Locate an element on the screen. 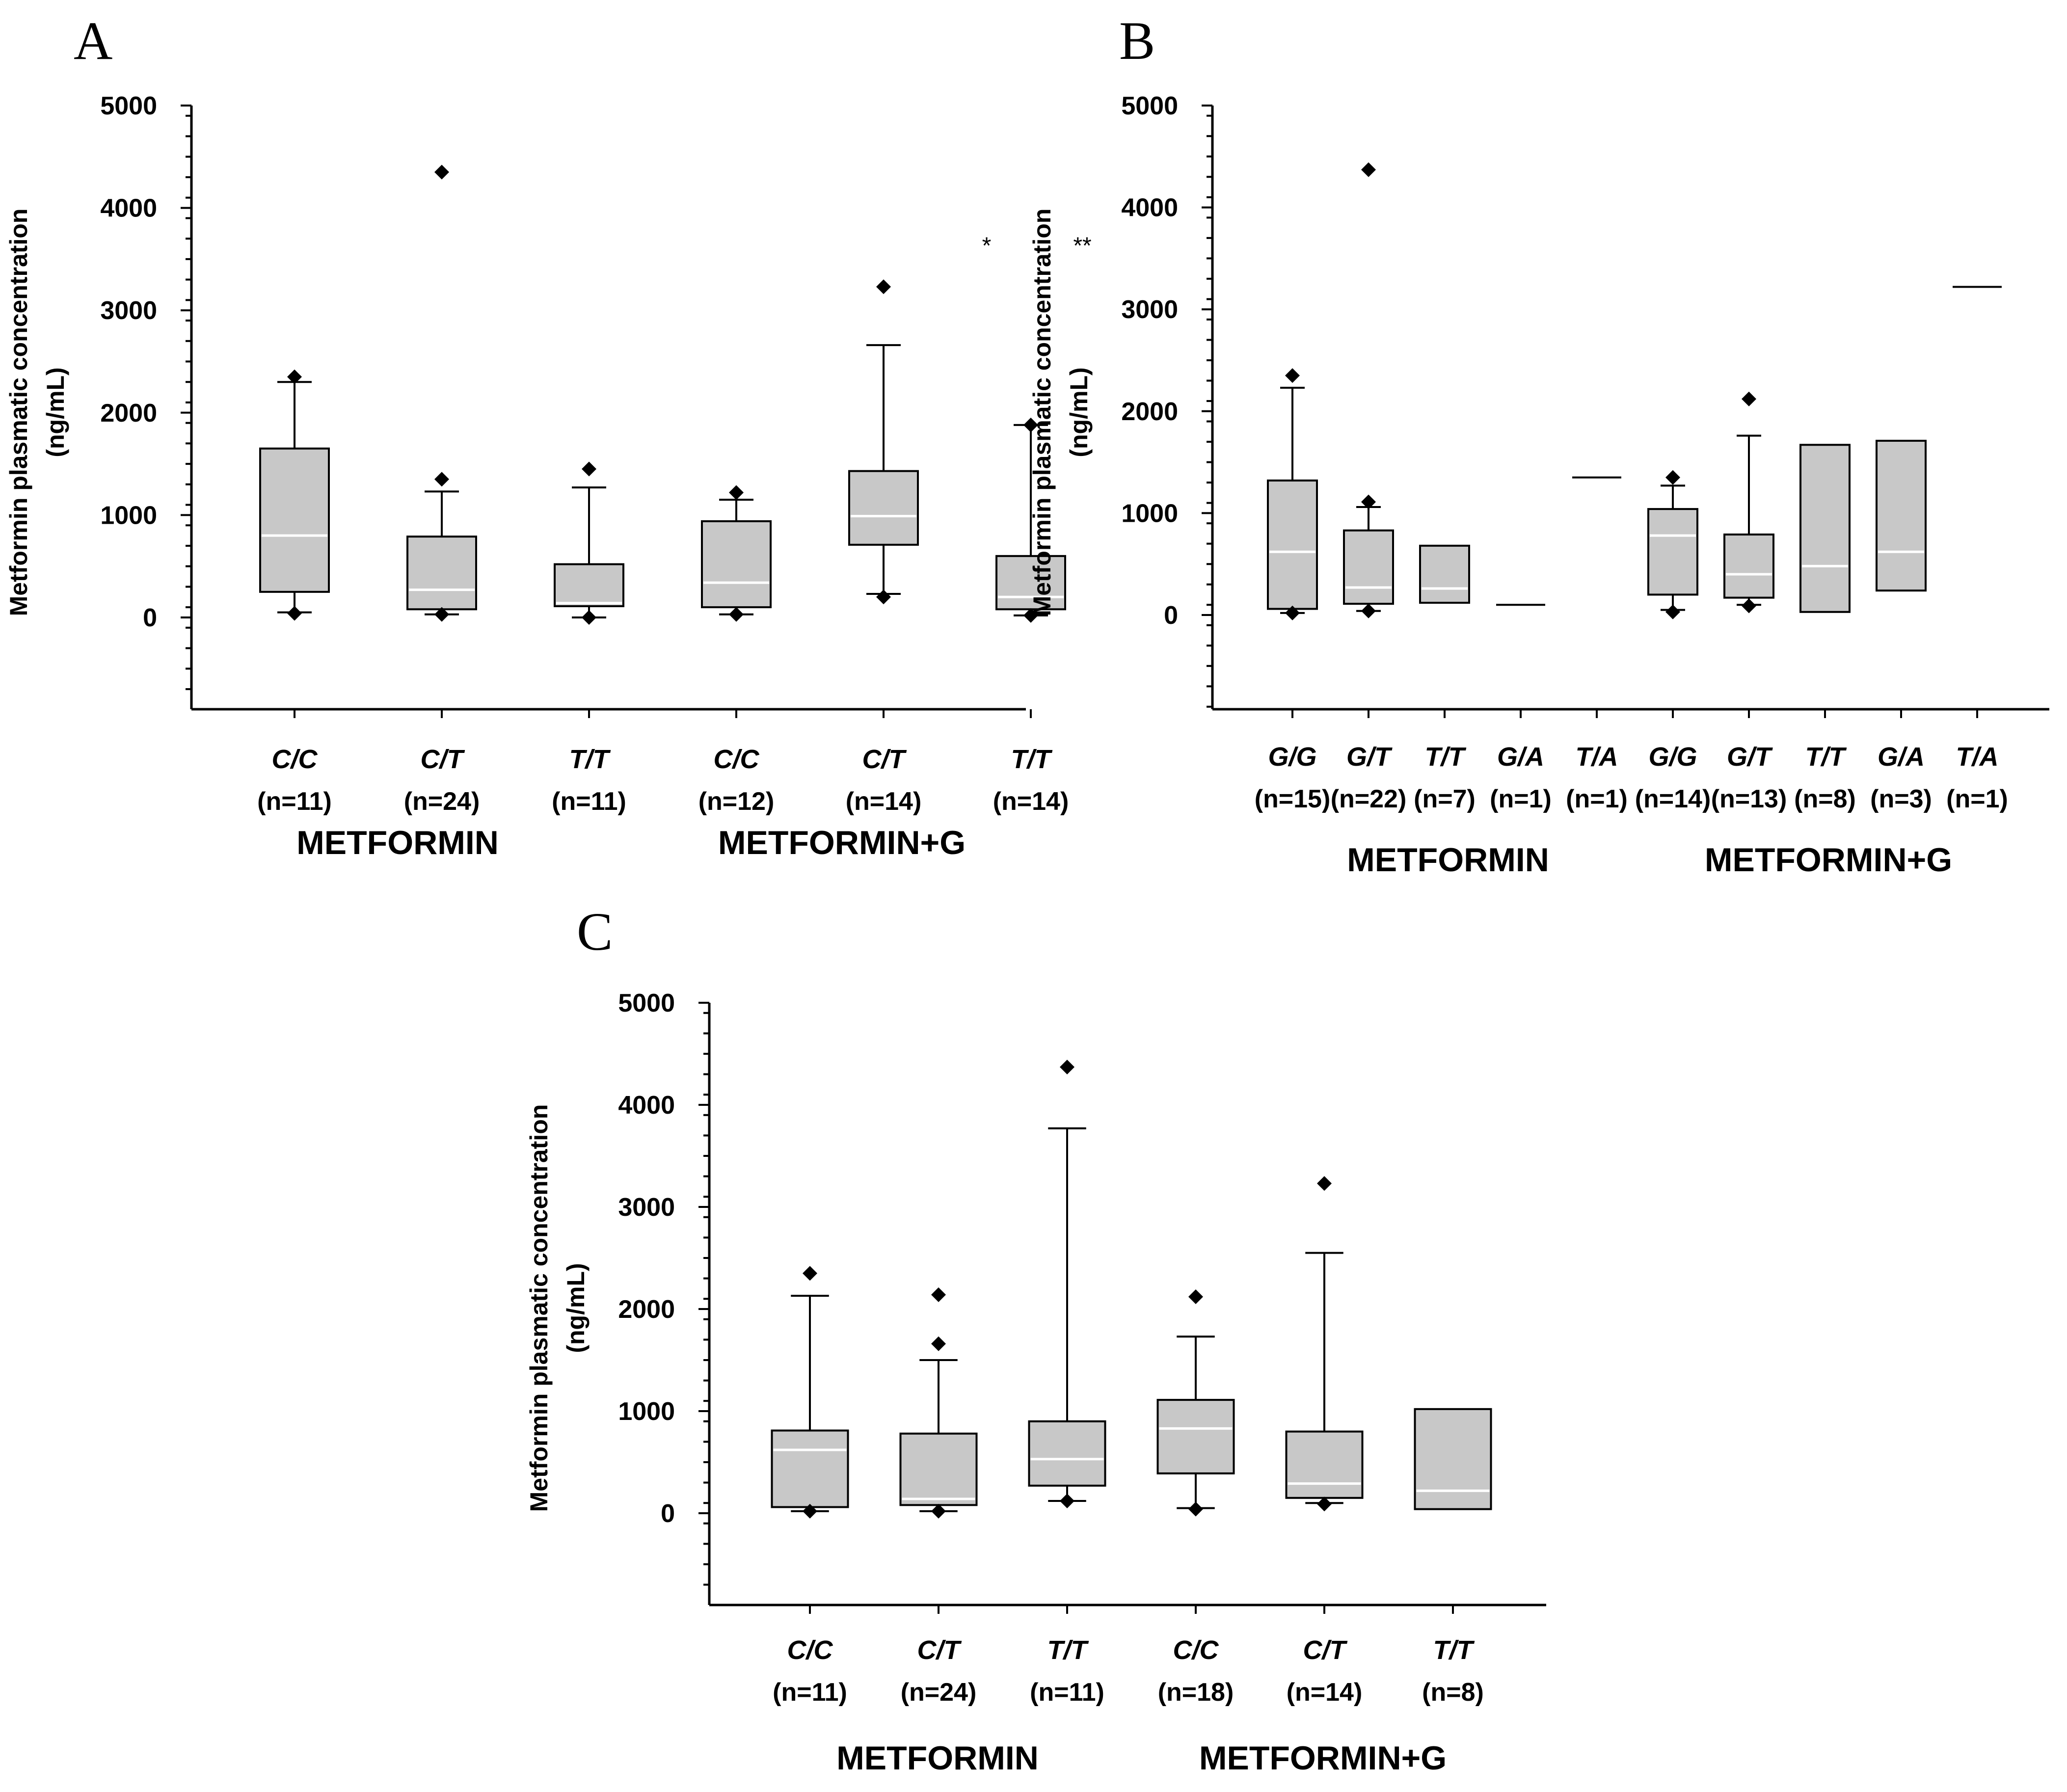 The width and height of the screenshot is (2067, 1792). genotype-label: G/G is located at coordinates (1292, 757).